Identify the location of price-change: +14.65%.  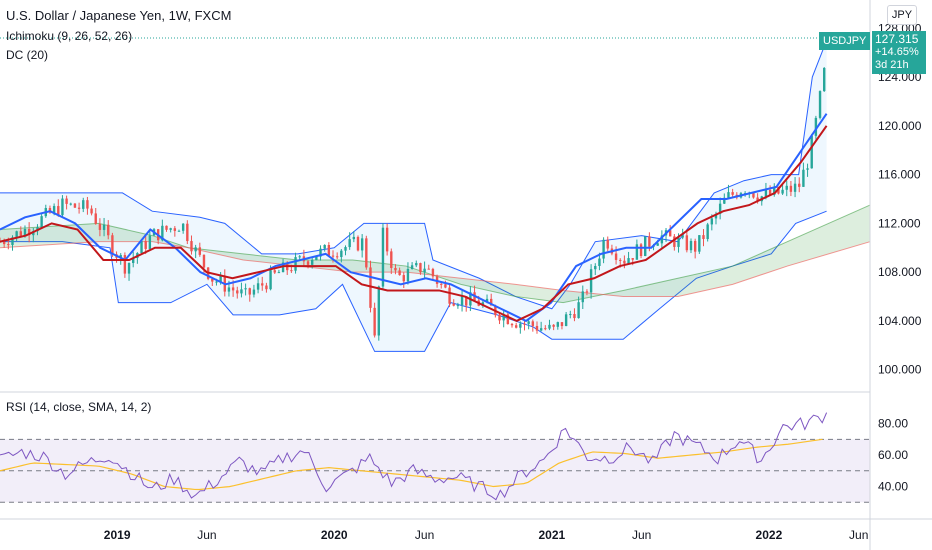
(897, 52).